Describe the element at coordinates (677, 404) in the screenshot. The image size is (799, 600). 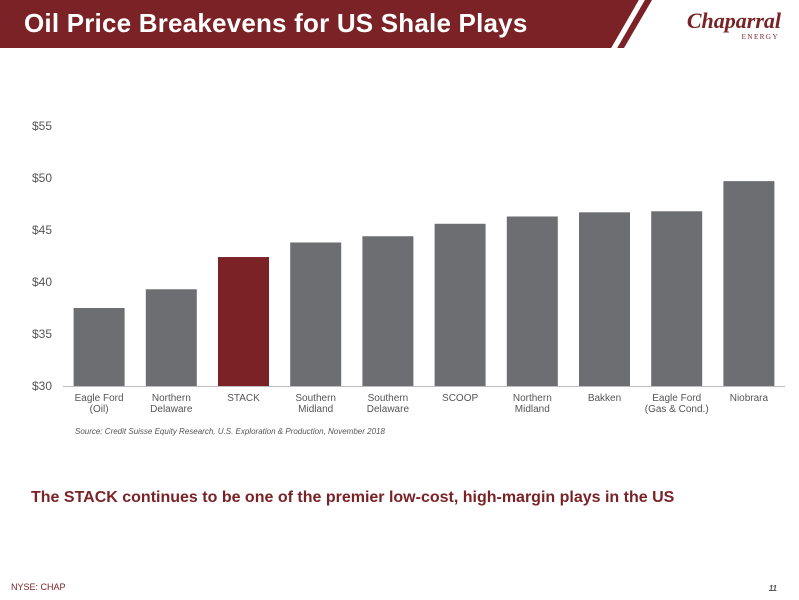
I see `x-tick-label: Eagle Ford (Gas & Cond.)` at that location.